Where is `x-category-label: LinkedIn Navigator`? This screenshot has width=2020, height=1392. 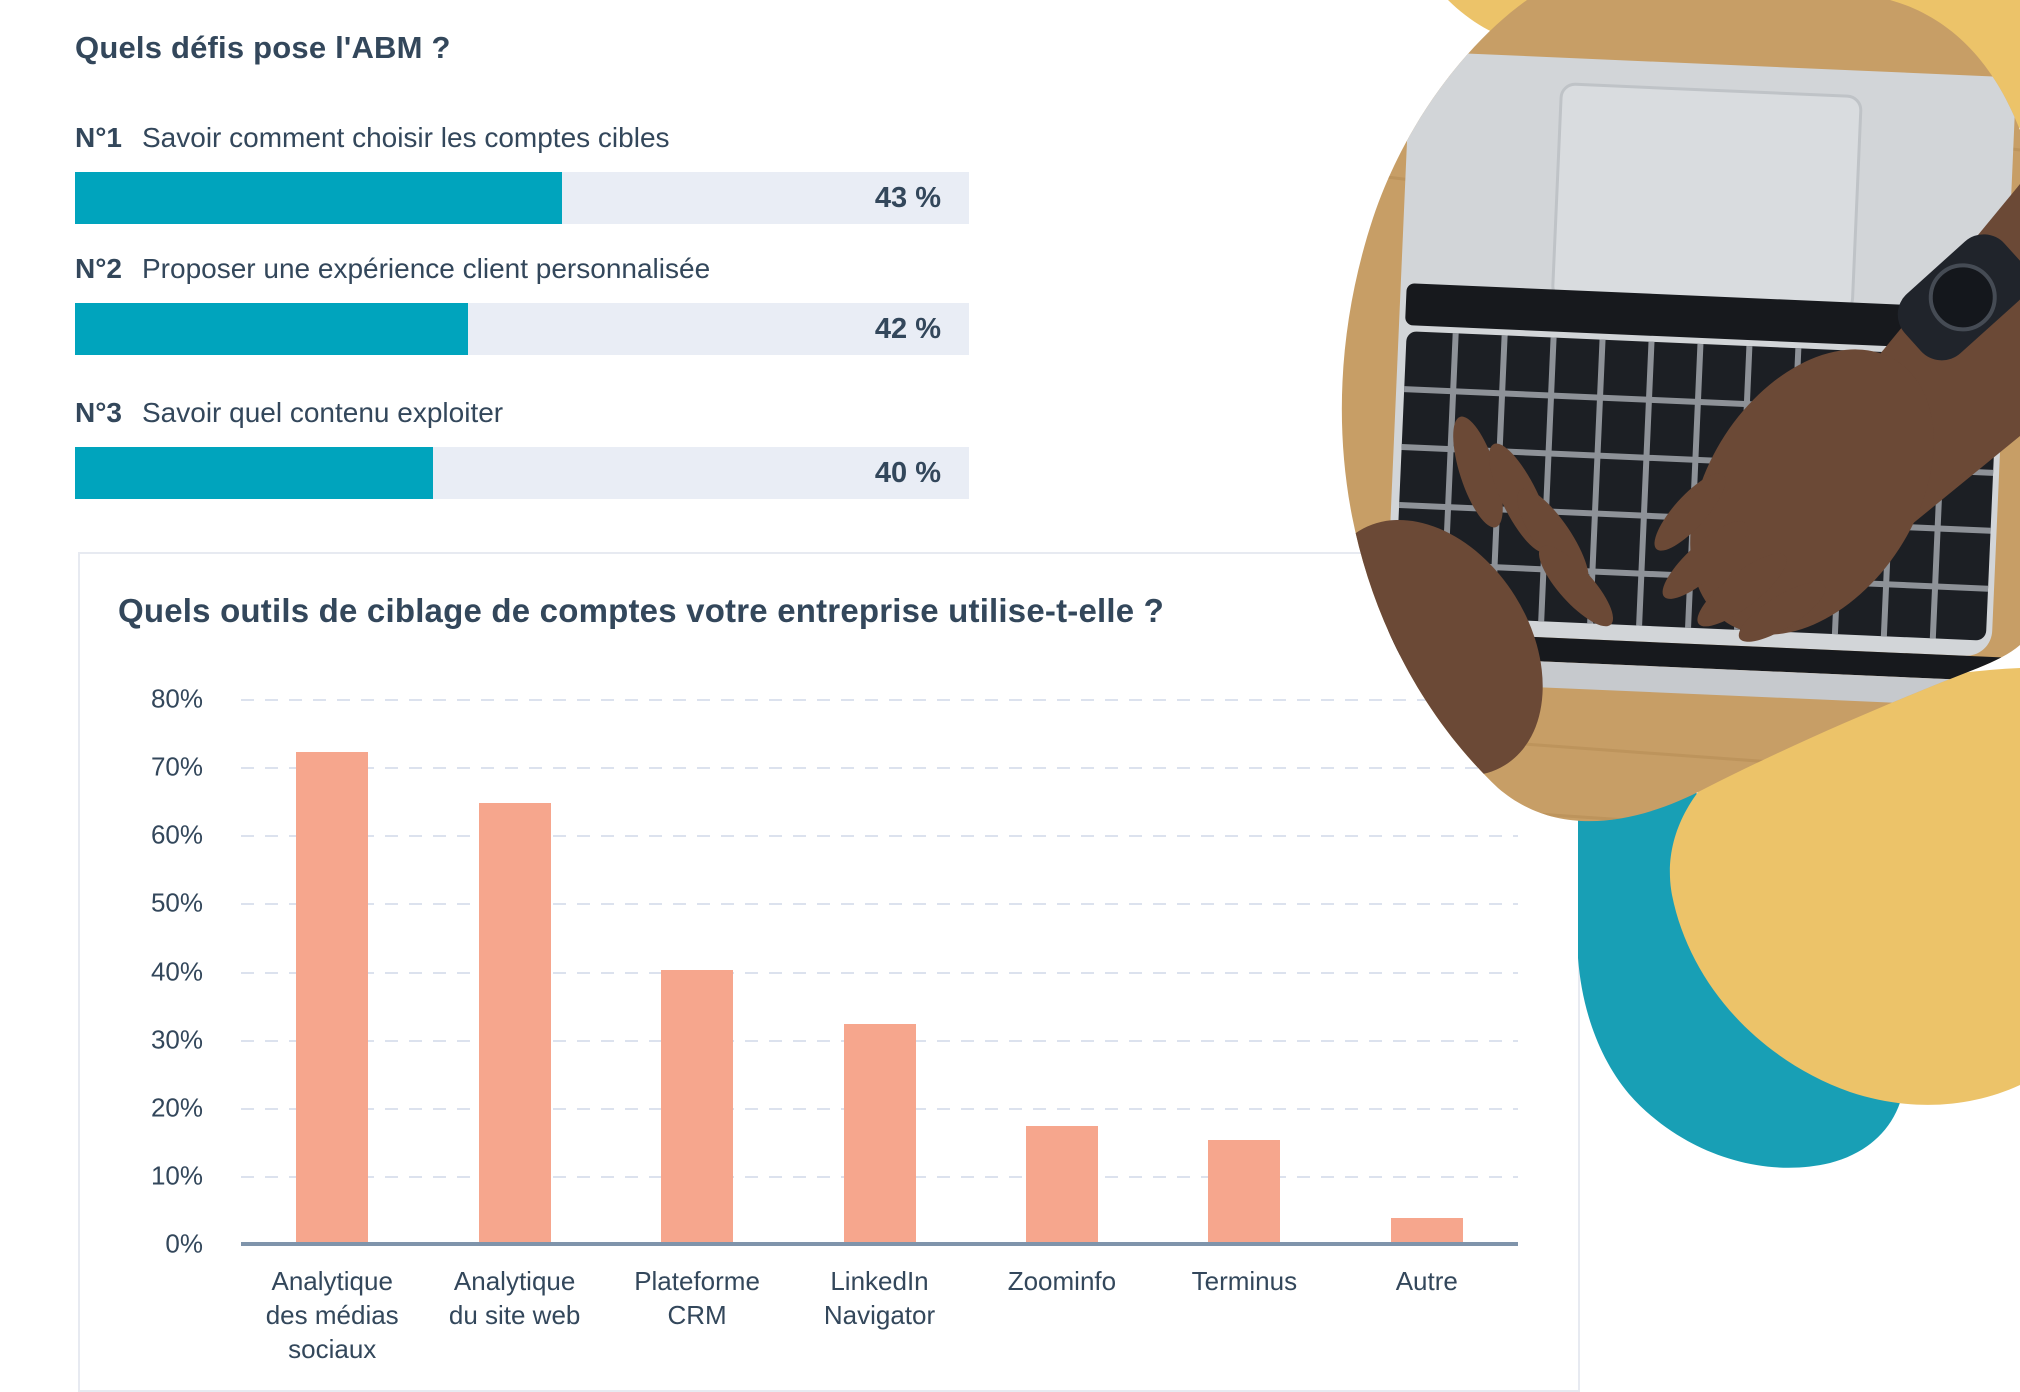
x-category-label: LinkedIn Navigator is located at coordinates (879, 1298).